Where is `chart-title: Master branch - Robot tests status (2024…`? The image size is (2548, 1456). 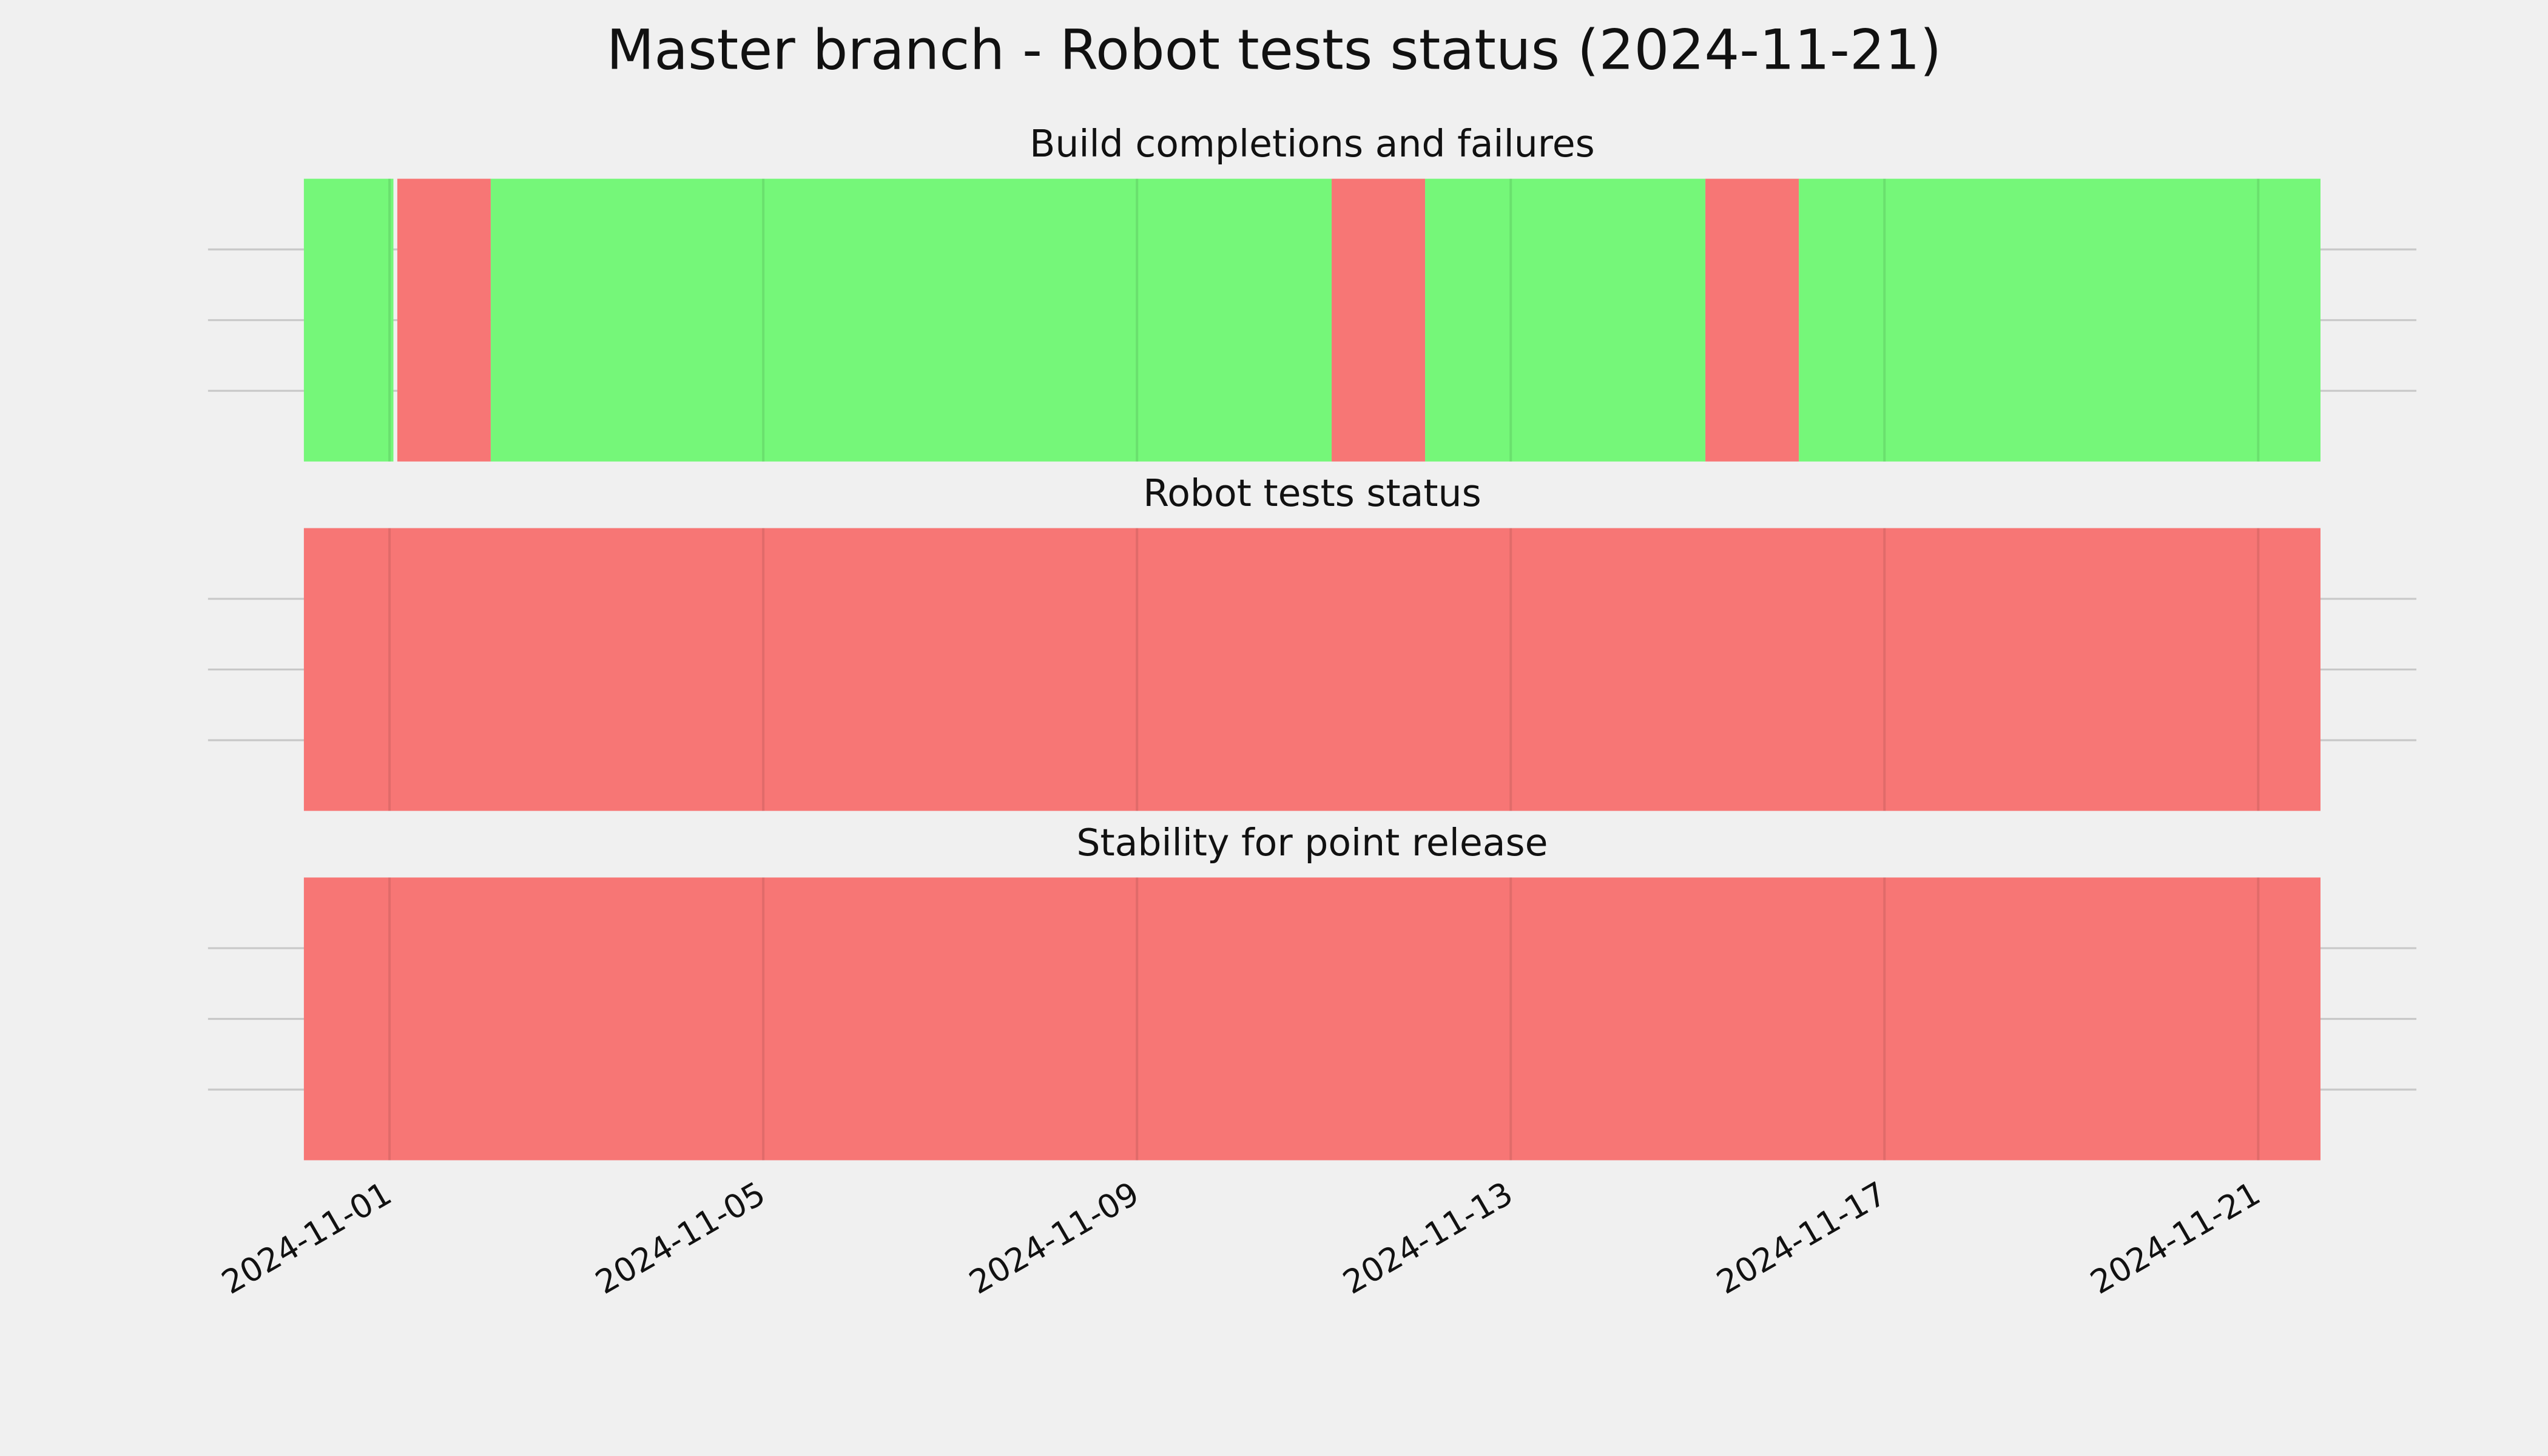 chart-title: Master branch - Robot tests status (2024… is located at coordinates (1274, 50).